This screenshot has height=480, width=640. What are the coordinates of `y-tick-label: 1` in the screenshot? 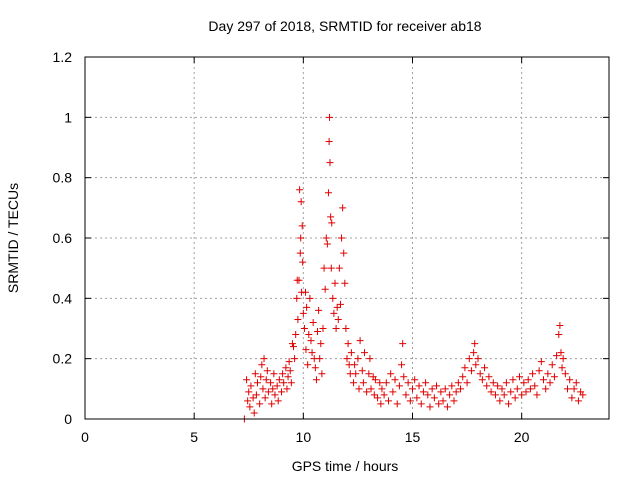 It's located at (68, 117).